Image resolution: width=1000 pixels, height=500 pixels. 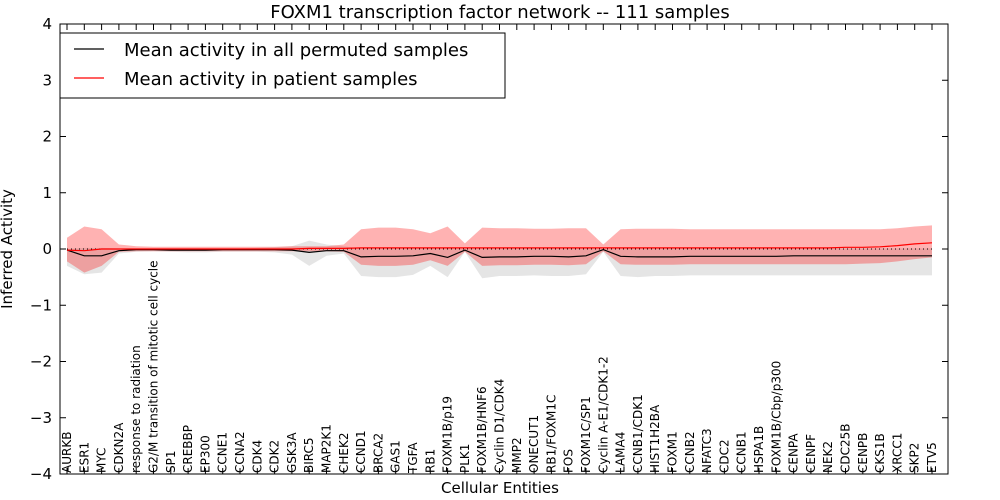 What do you see at coordinates (915, 458) in the screenshot?
I see `x-tick-label: SKP2` at bounding box center [915, 458].